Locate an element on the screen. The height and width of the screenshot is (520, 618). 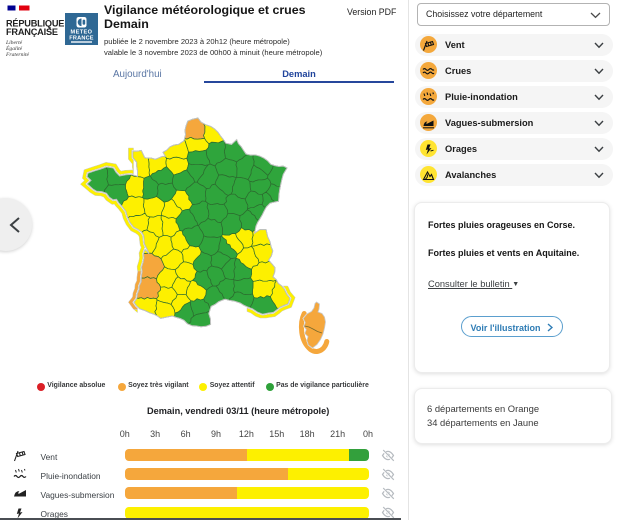
svg-text: Fraternité is located at coordinates (18, 55).